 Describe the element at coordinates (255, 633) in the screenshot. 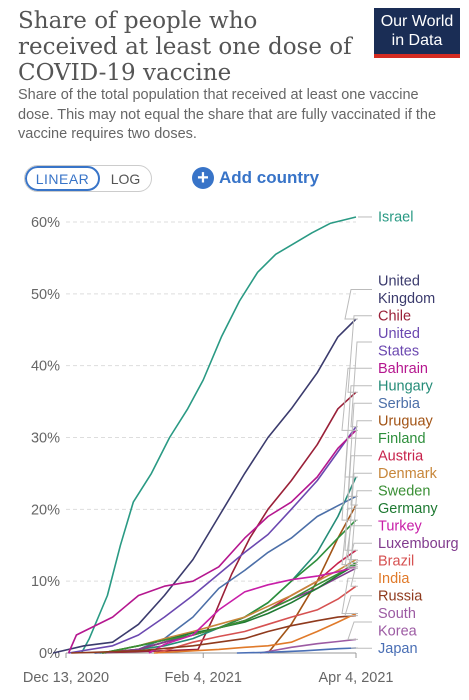

I see `series-line-india` at that location.